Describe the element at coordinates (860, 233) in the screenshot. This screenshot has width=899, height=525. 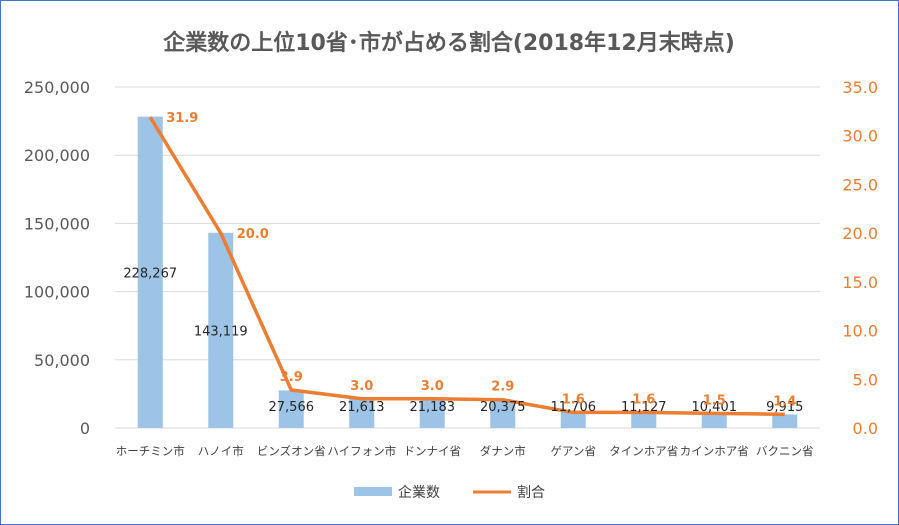
I see `right-tick-label: 20.0` at that location.